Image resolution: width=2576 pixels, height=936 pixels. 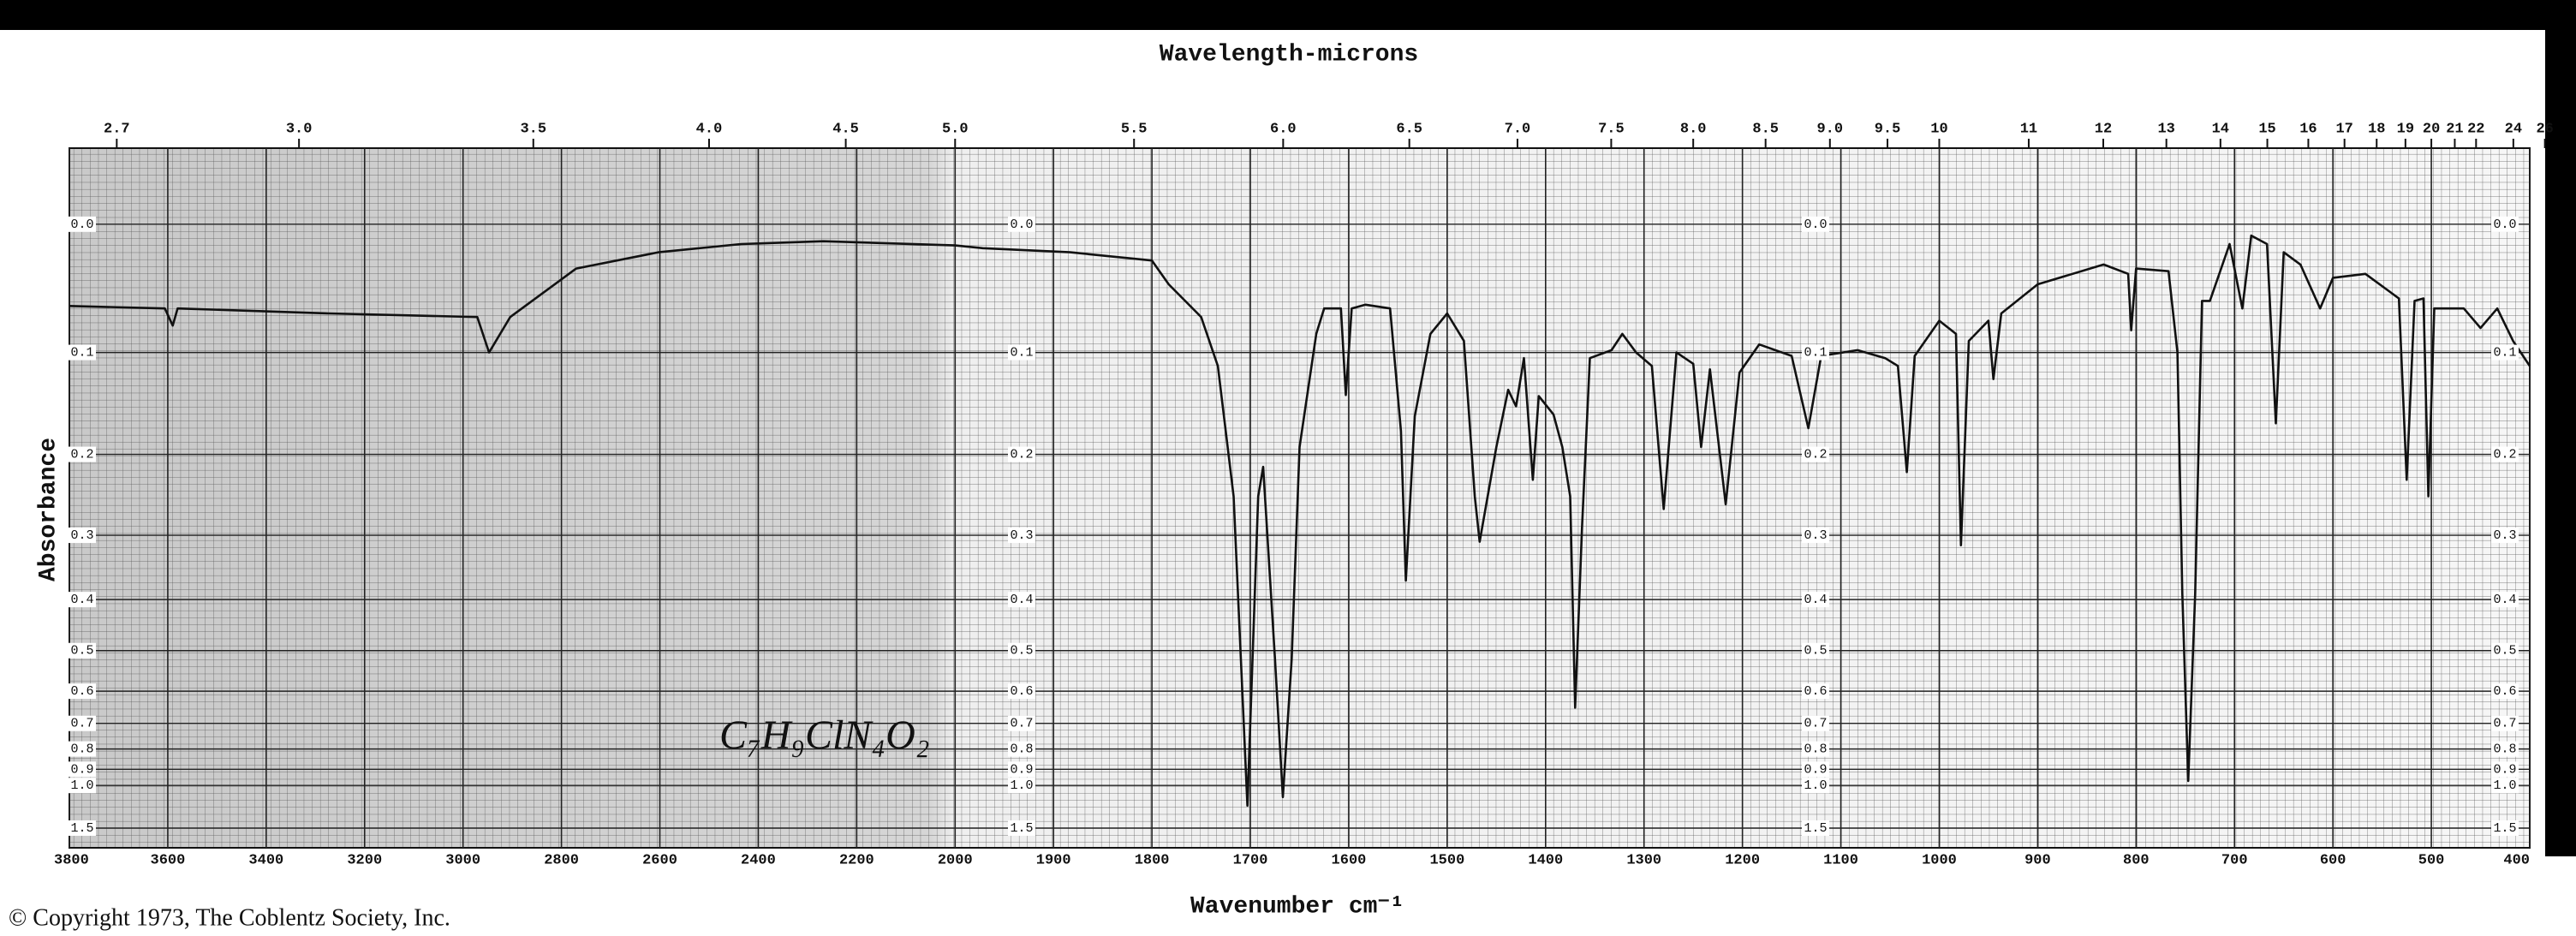 I want to click on x-tick-label: 3200, so click(x=365, y=860).